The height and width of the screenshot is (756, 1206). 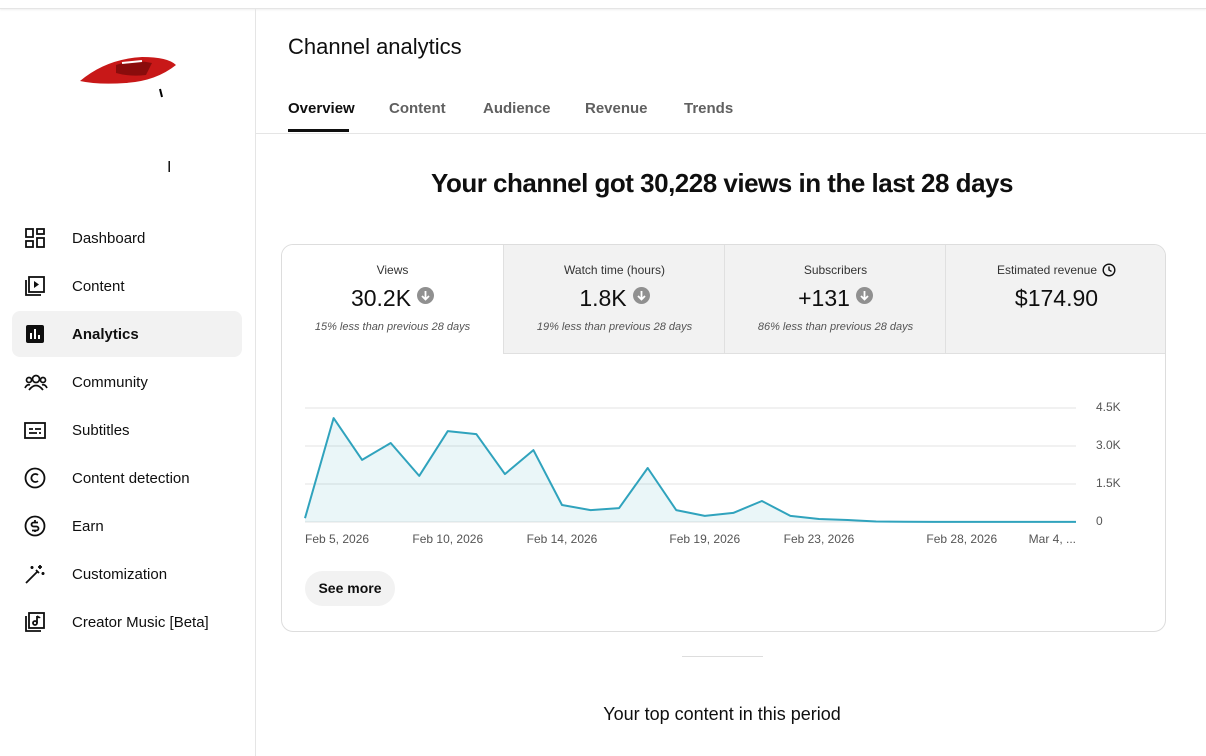 What do you see at coordinates (1108, 445) in the screenshot?
I see `y-tick-label: 3.0K` at bounding box center [1108, 445].